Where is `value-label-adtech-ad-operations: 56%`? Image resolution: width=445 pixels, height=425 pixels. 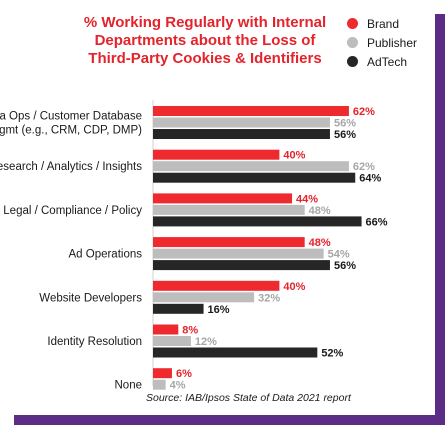
value-label-adtech-ad-operations: 56% is located at coordinates (345, 266).